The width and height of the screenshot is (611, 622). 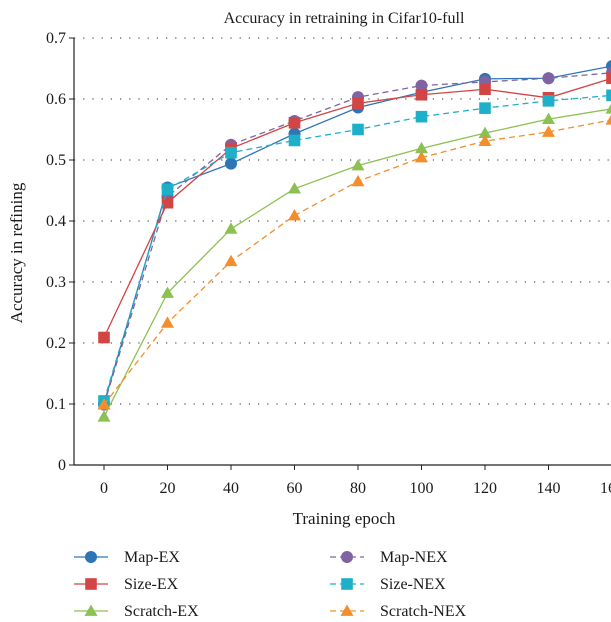 What do you see at coordinates (231, 488) in the screenshot?
I see `x-tick-label: 40` at bounding box center [231, 488].